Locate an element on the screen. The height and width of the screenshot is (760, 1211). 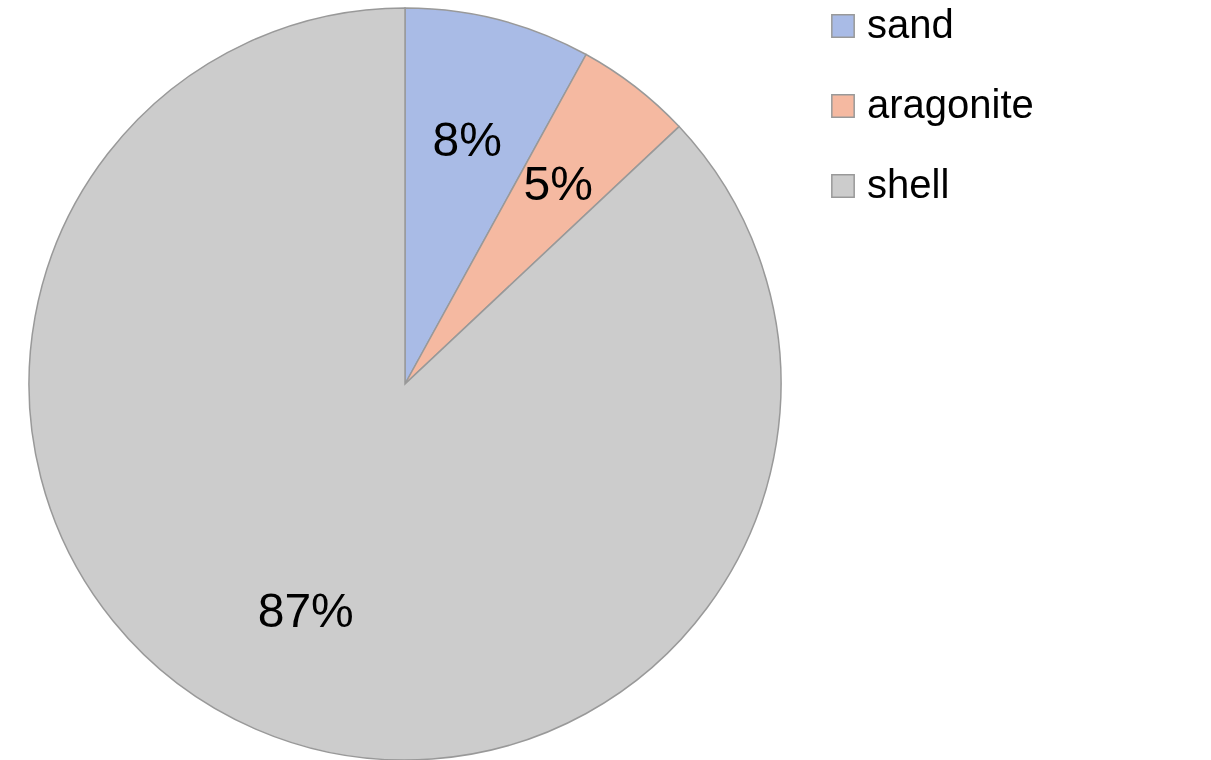
data-label: 5% is located at coordinates (558, 184).